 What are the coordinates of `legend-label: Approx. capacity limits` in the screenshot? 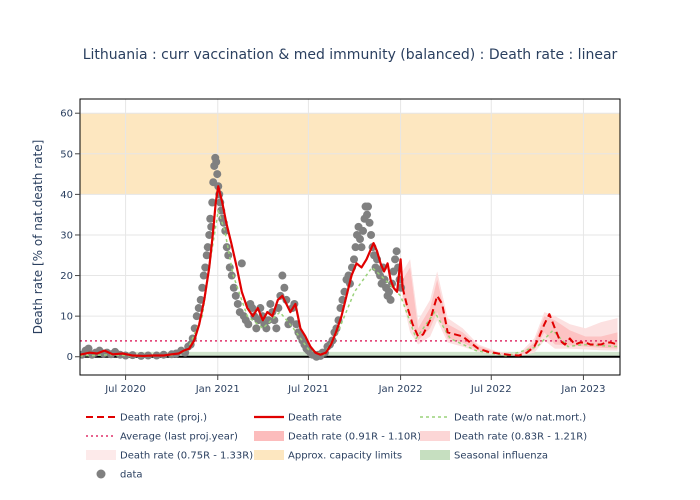 It's located at (345, 456).